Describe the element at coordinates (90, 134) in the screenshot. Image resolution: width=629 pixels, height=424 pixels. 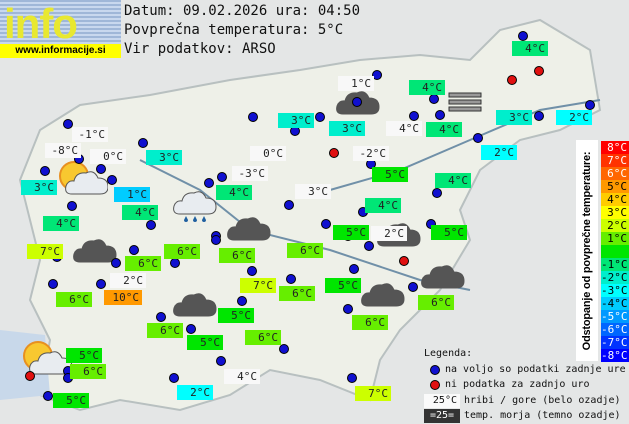
I see `station-temp-label: -1°C` at that location.